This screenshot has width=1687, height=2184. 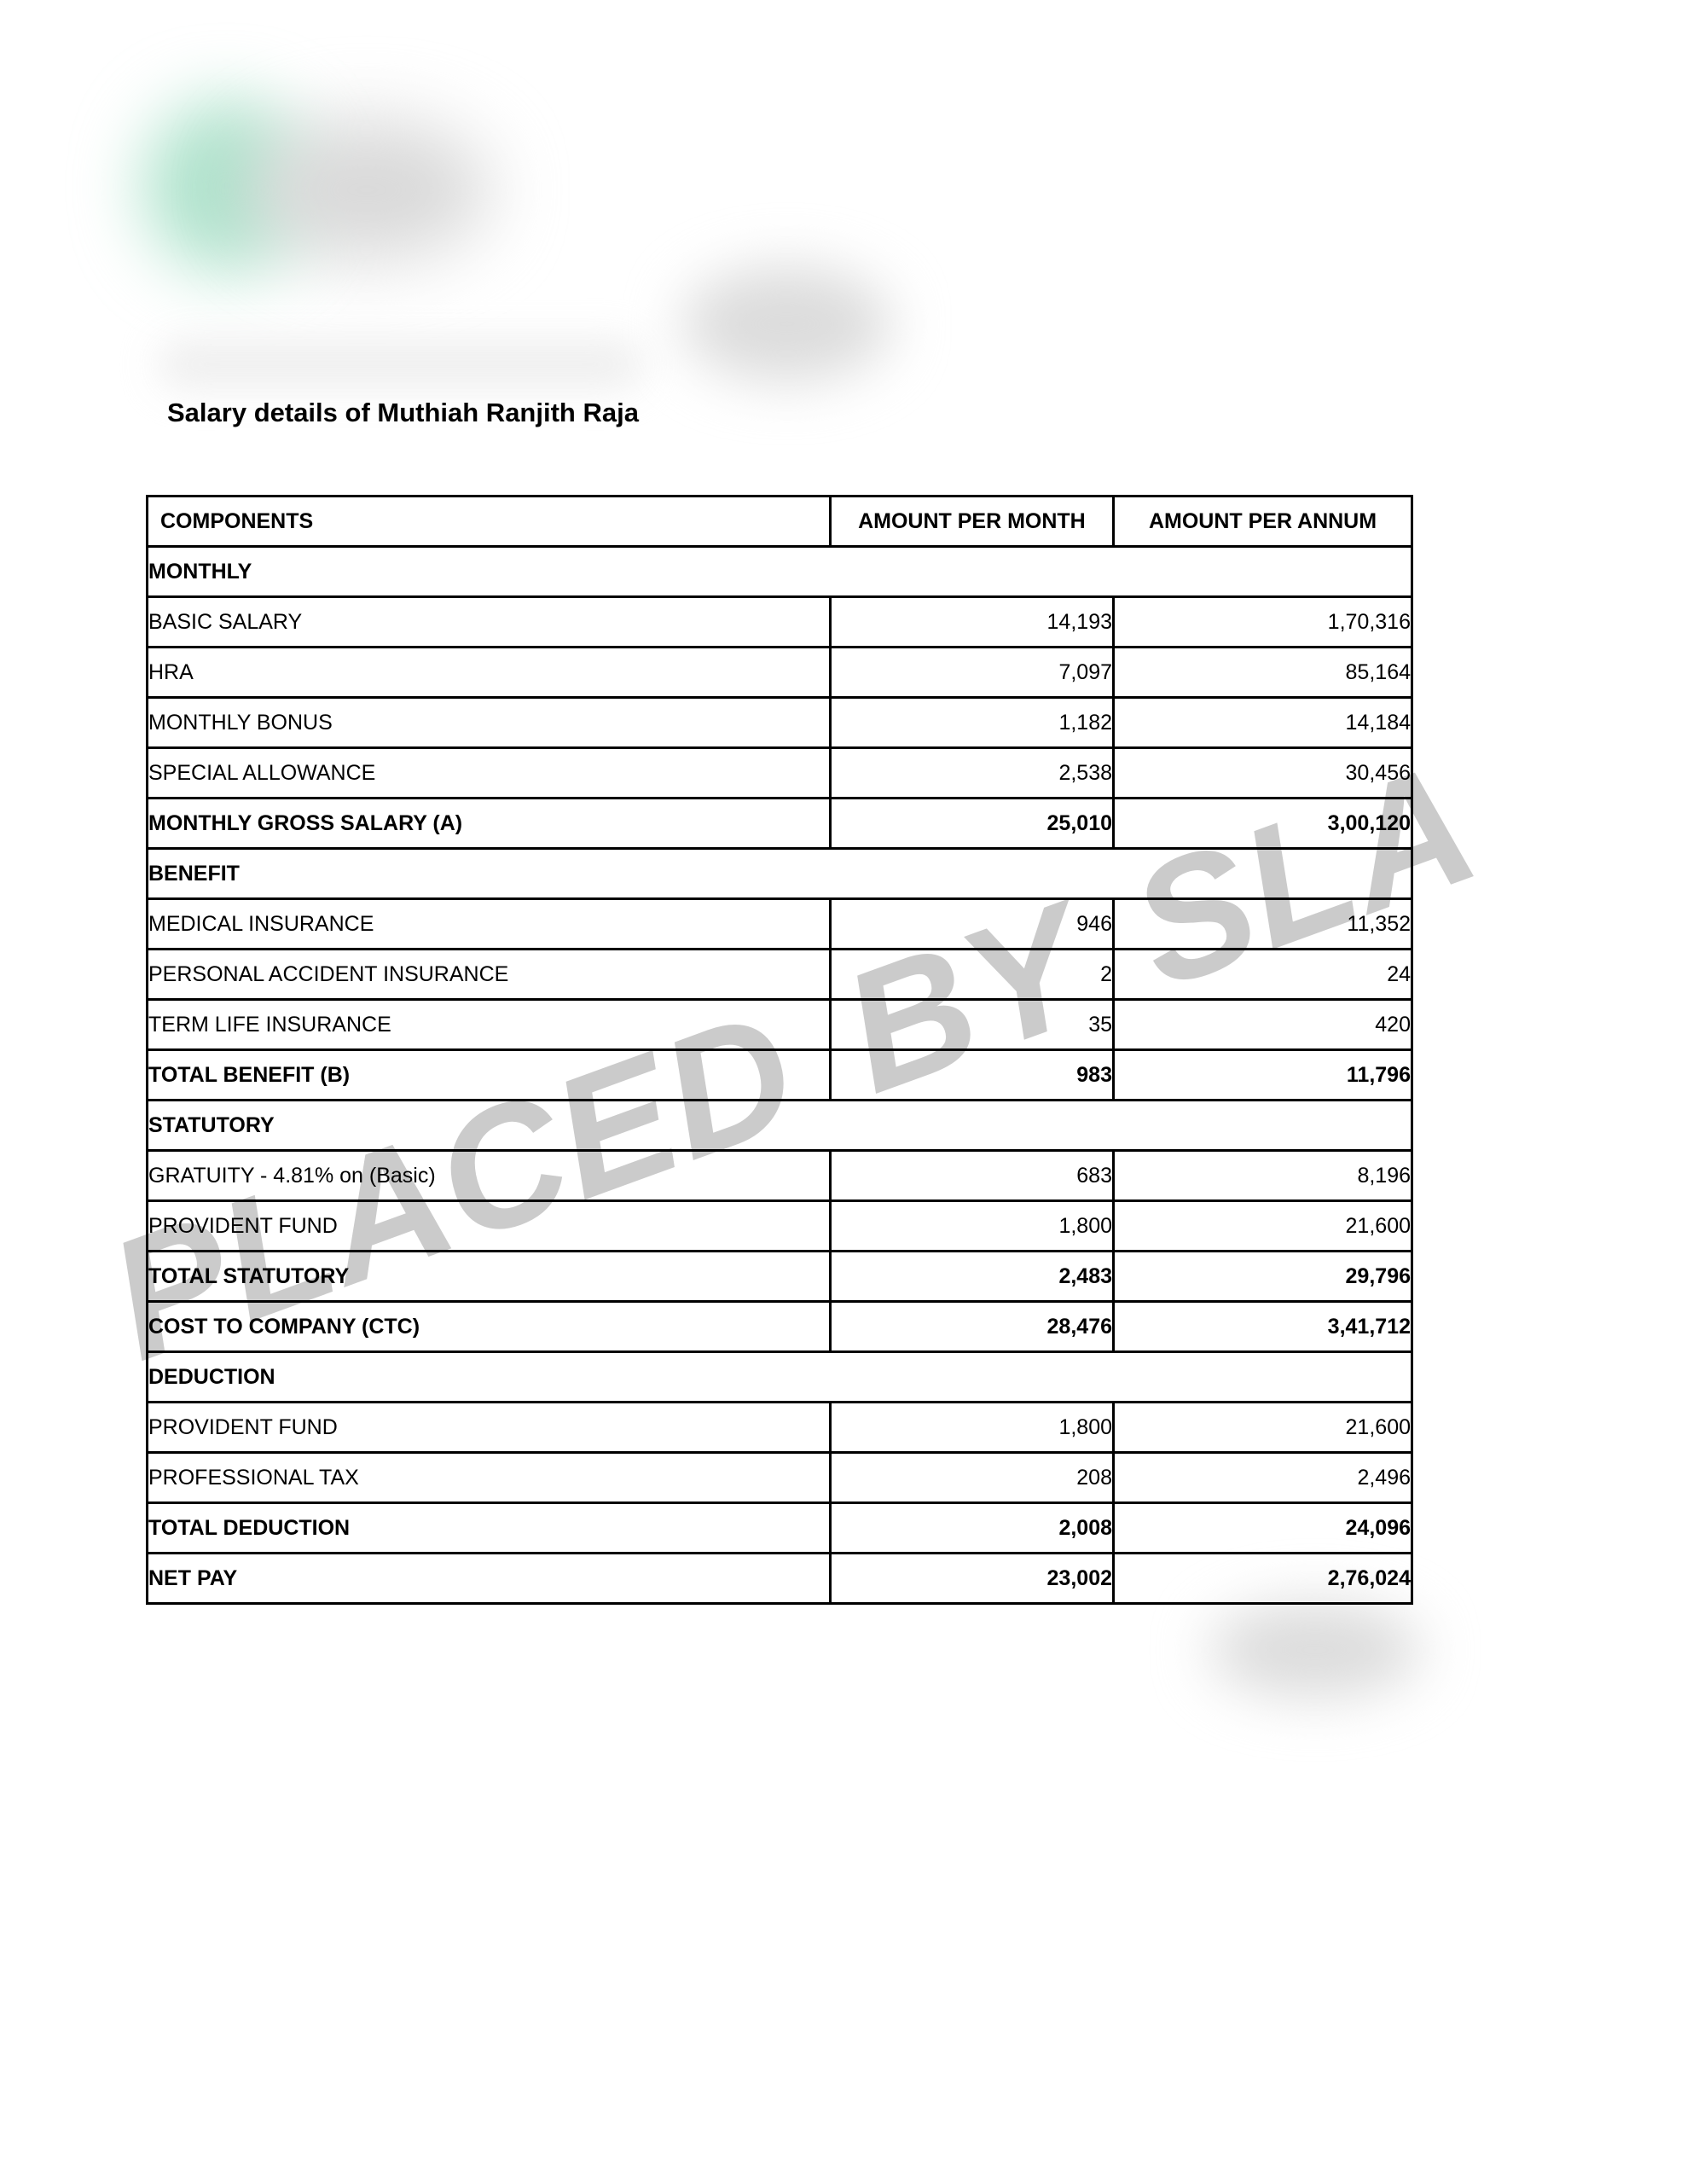 I want to click on component-label-cell: TOTAL DEDUCTION, so click(x=489, y=1528).